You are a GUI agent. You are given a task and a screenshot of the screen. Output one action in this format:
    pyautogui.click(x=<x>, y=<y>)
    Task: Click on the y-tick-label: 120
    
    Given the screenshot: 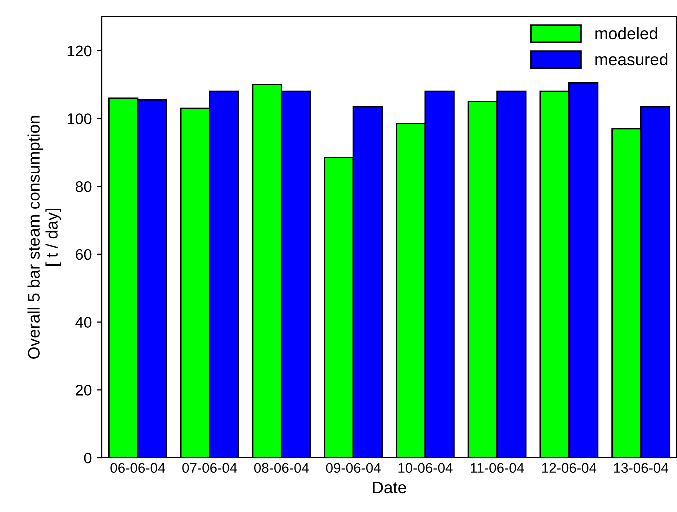 What is the action you would take?
    pyautogui.click(x=80, y=51)
    